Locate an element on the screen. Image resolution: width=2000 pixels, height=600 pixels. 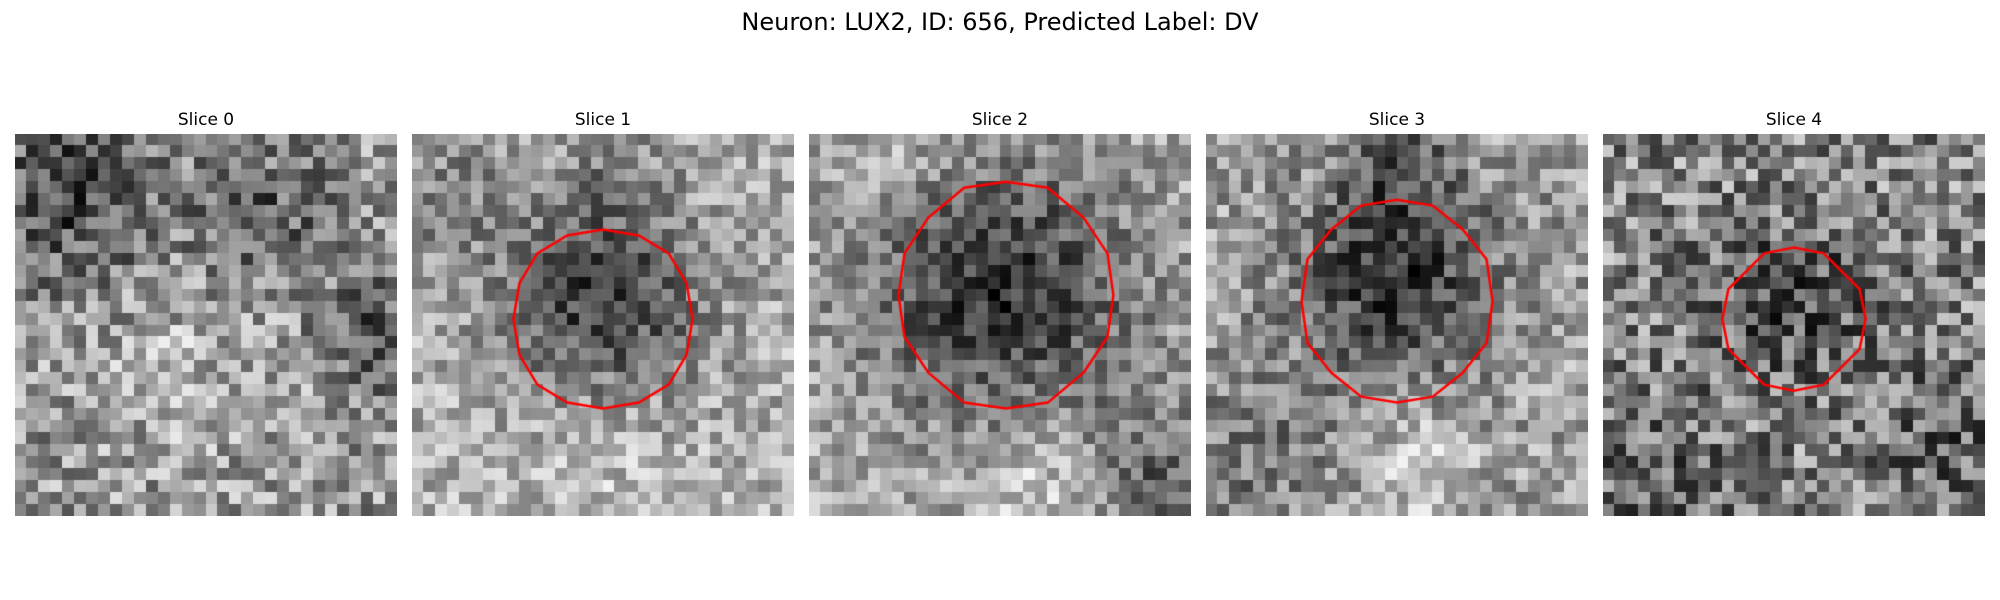
slice-panel-1: Slice 1 is located at coordinates (603, 313).